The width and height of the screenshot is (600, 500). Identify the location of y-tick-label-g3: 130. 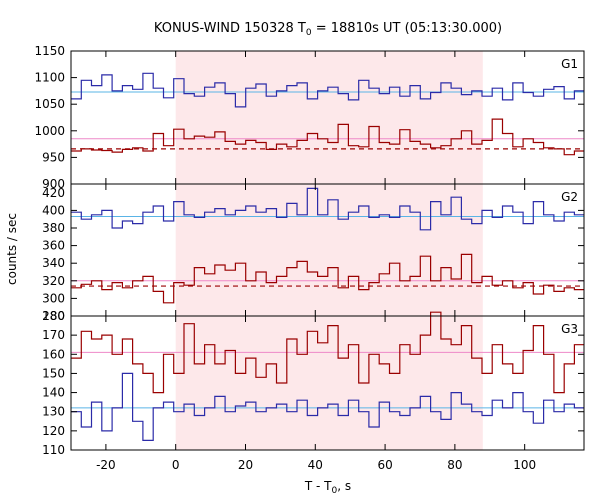
(53, 412).